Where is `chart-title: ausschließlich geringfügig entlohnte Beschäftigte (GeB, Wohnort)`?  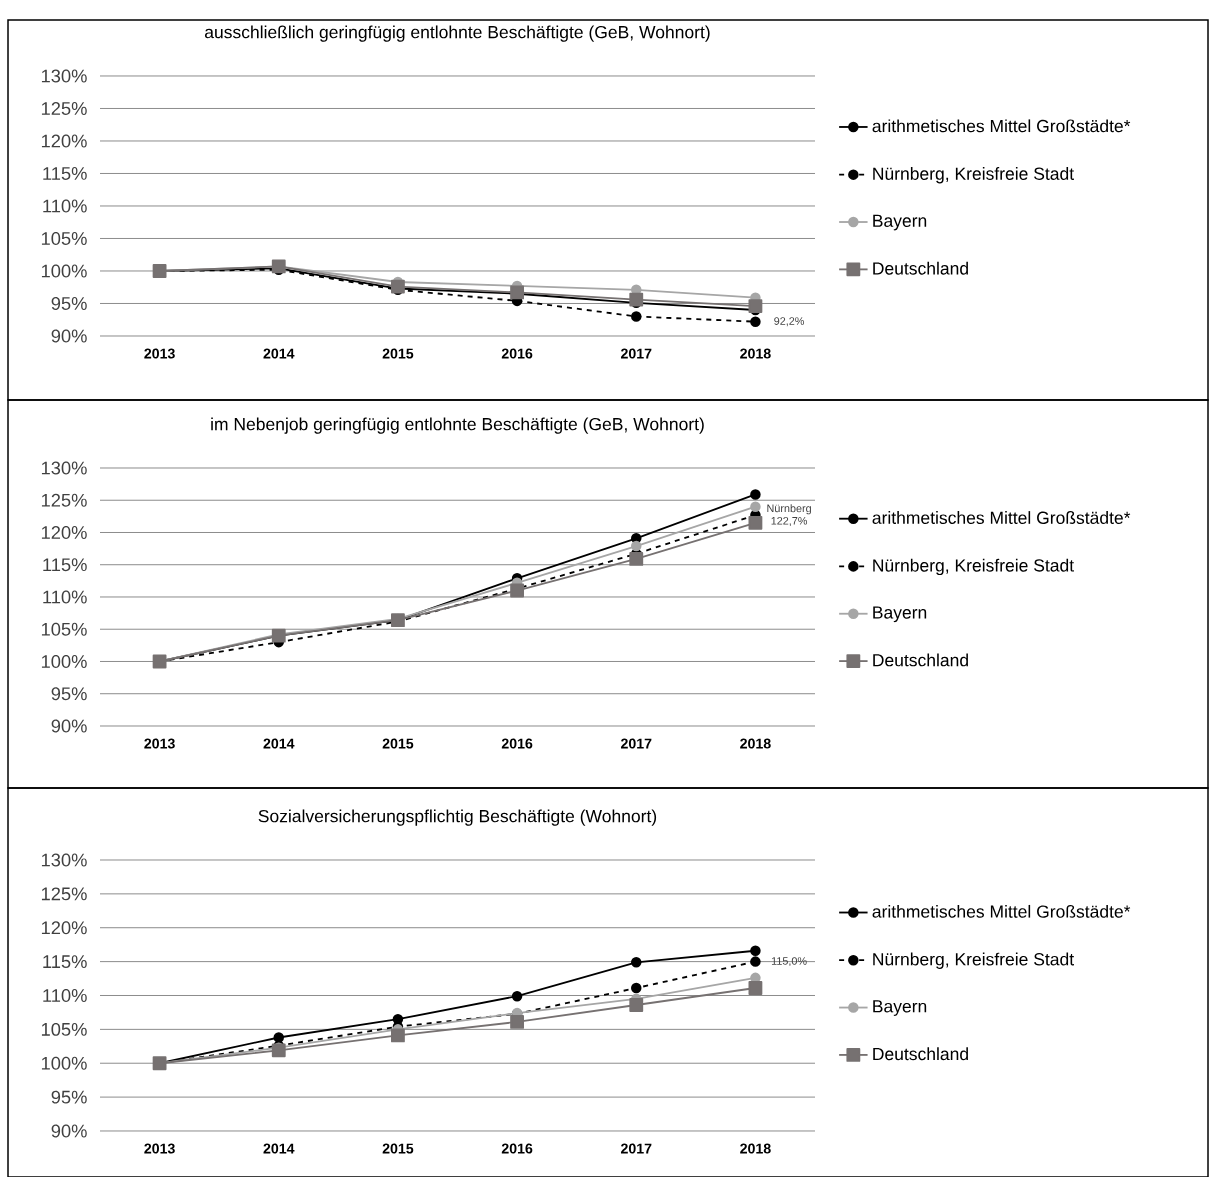 chart-title: ausschließlich geringfügig entlohnte Beschäftigte (GeB, Wohnort) is located at coordinates (457, 33).